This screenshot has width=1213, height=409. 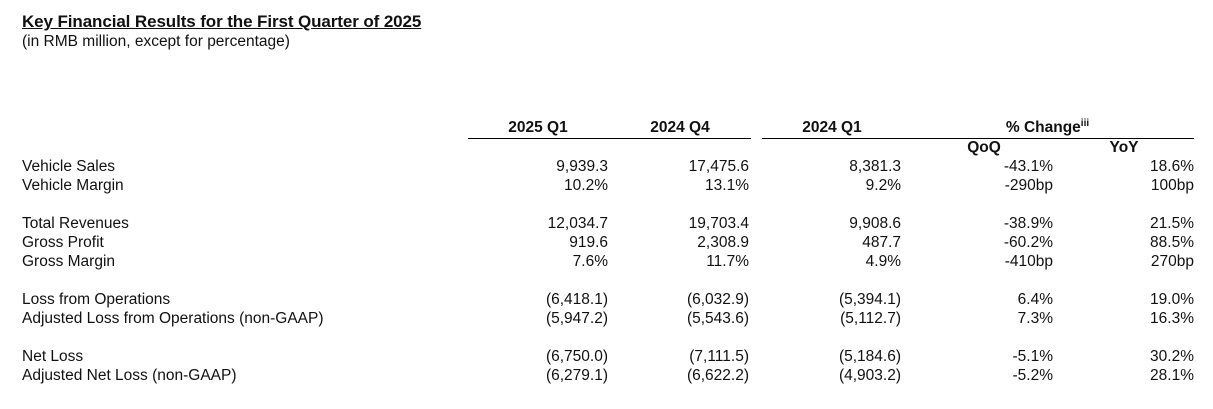 I want to click on cell-qoq: 6.4%, so click(x=1035, y=299).